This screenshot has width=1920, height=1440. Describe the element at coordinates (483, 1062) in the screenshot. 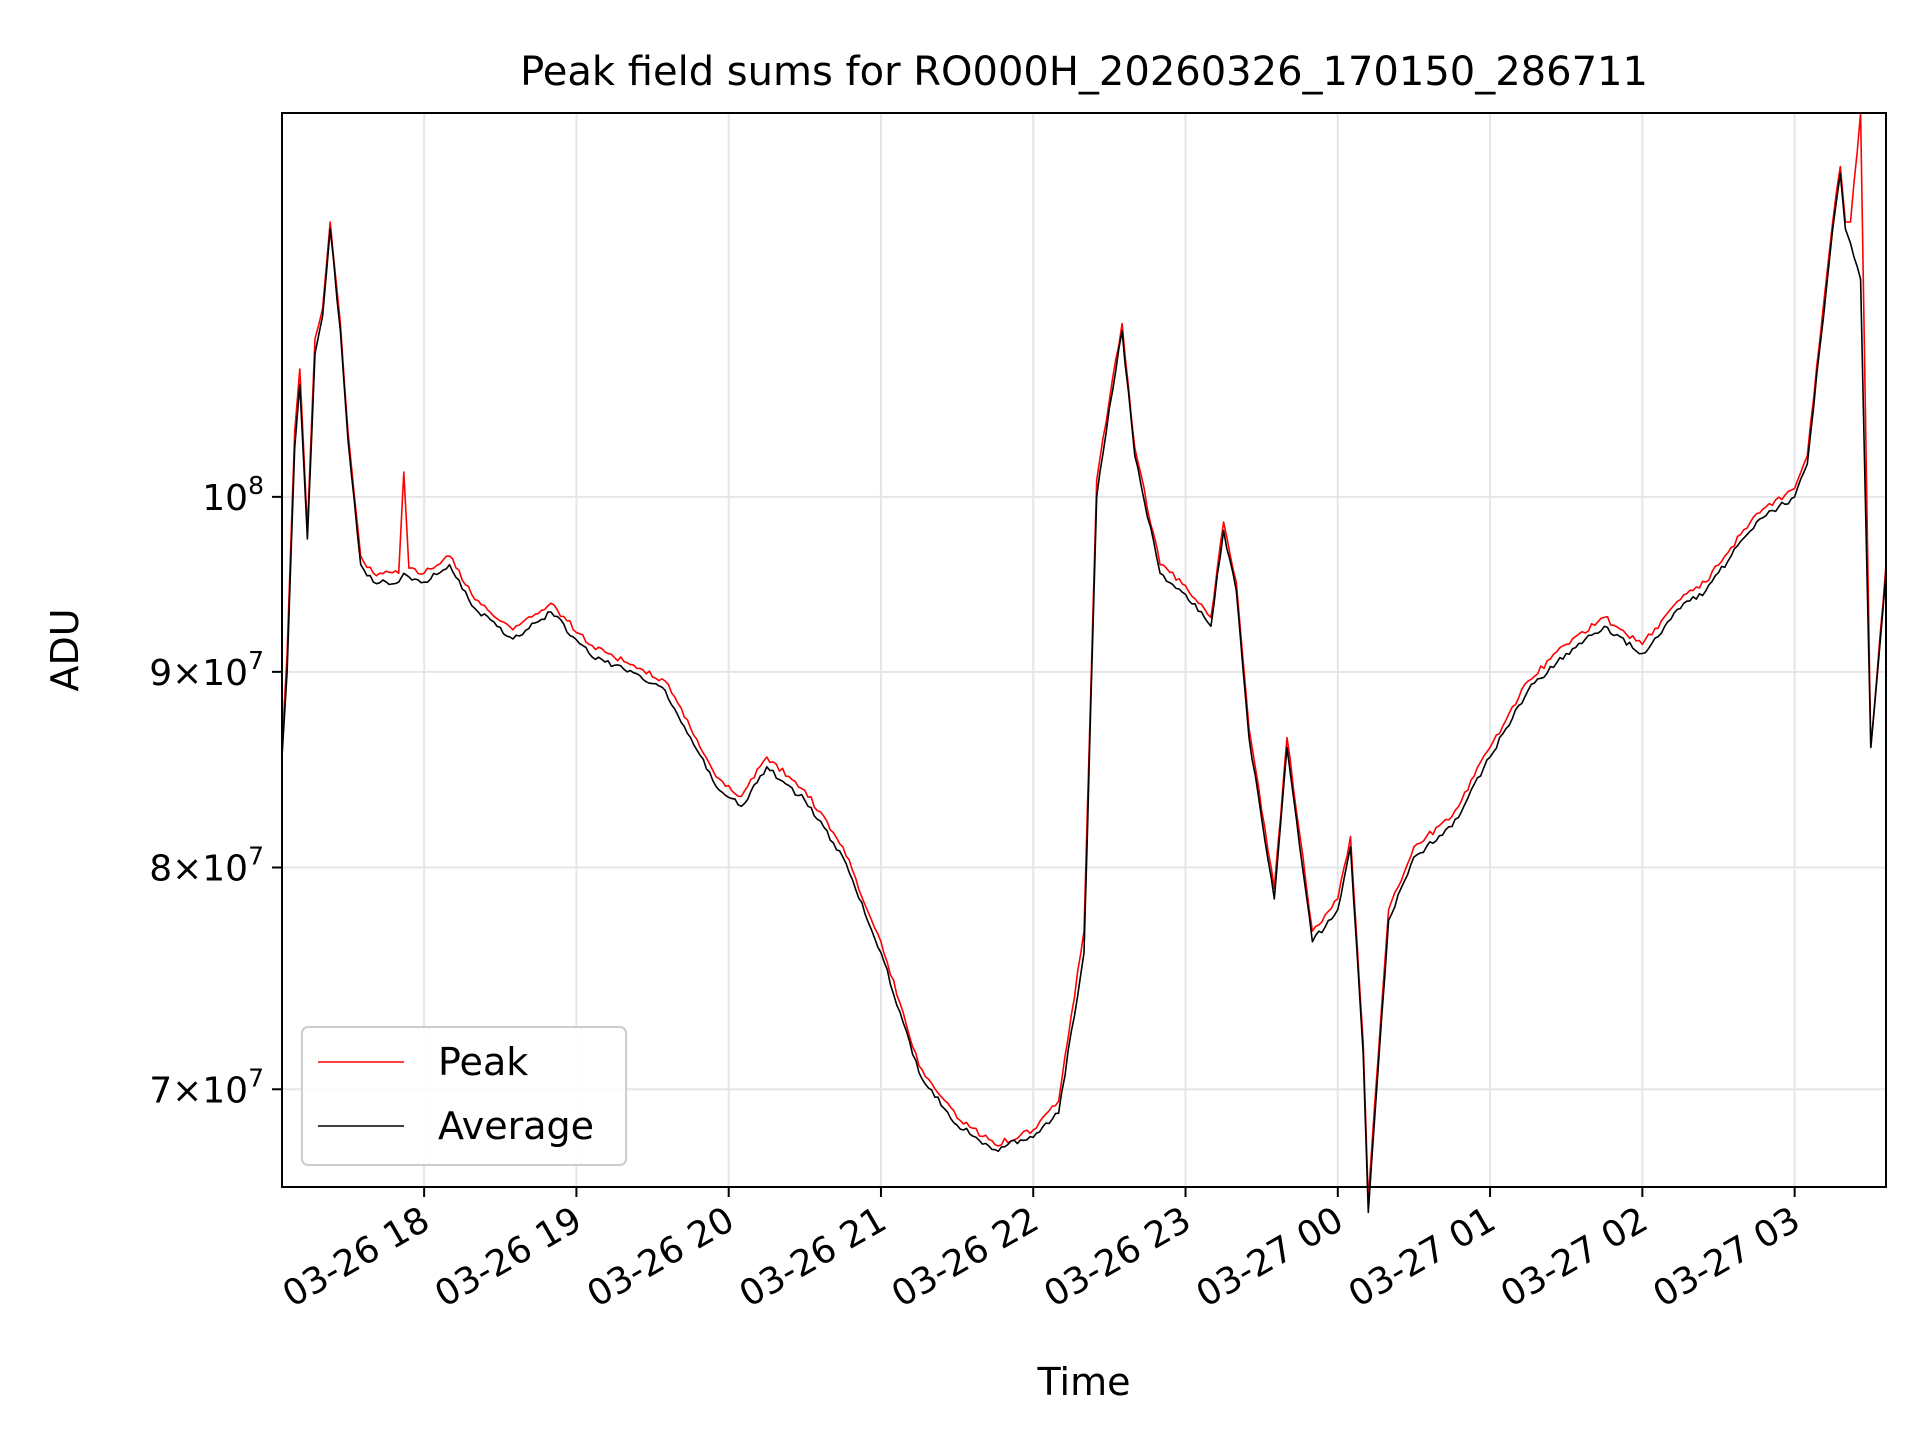

I see `legend-peak-label: Peak` at that location.